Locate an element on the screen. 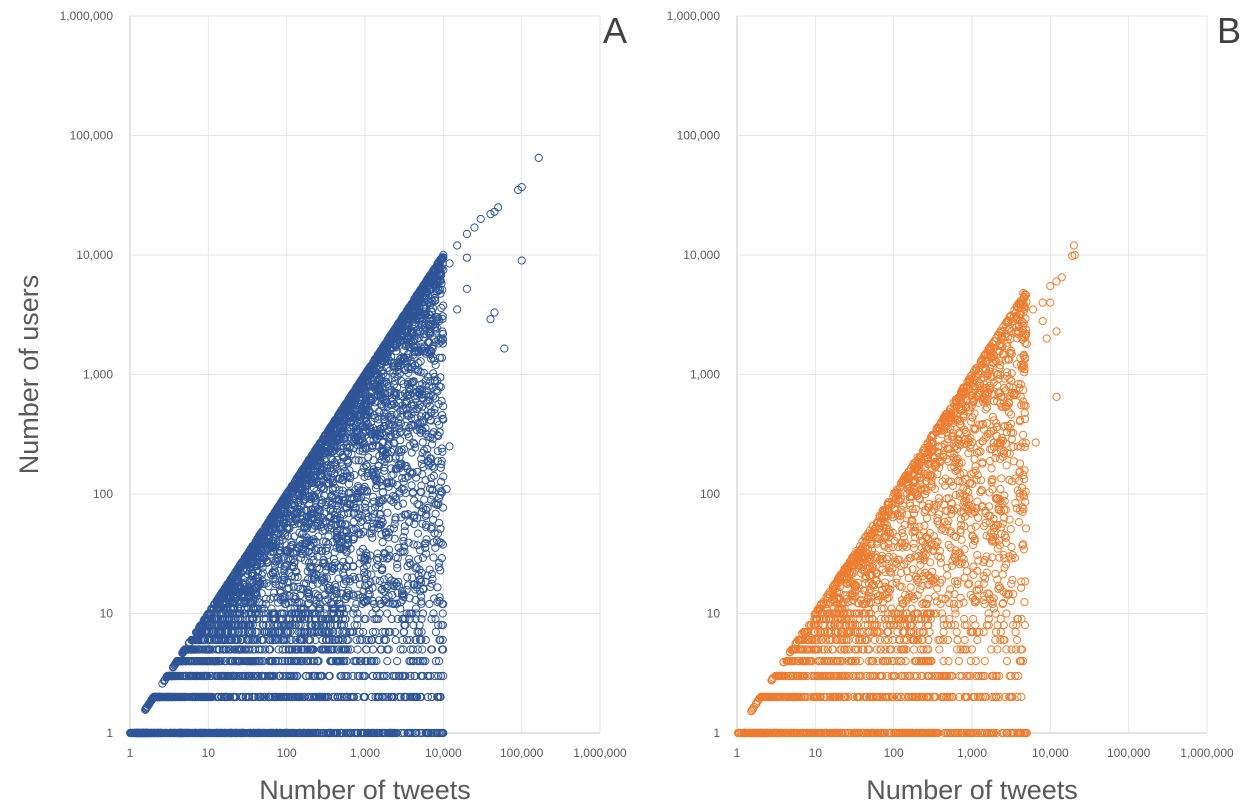 The image size is (1249, 808). y-tick-label: 10,000 is located at coordinates (94, 255).